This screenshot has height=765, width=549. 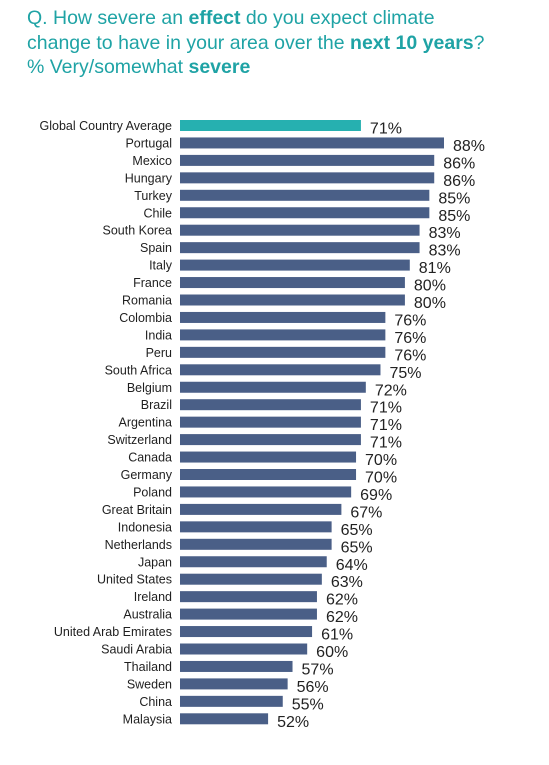 What do you see at coordinates (376, 495) in the screenshot?
I see `value-label: 69%` at bounding box center [376, 495].